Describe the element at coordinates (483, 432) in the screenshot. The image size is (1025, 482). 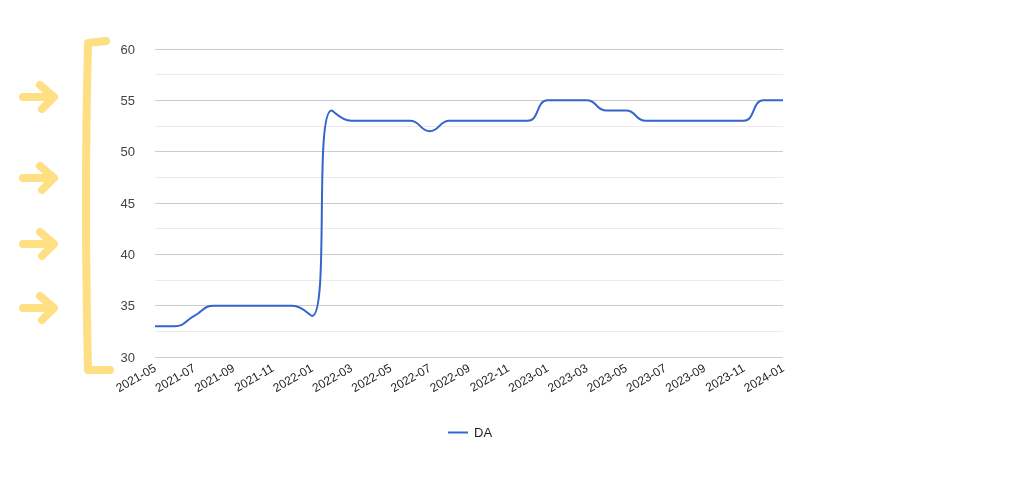
I see `legend-label: DA` at that location.